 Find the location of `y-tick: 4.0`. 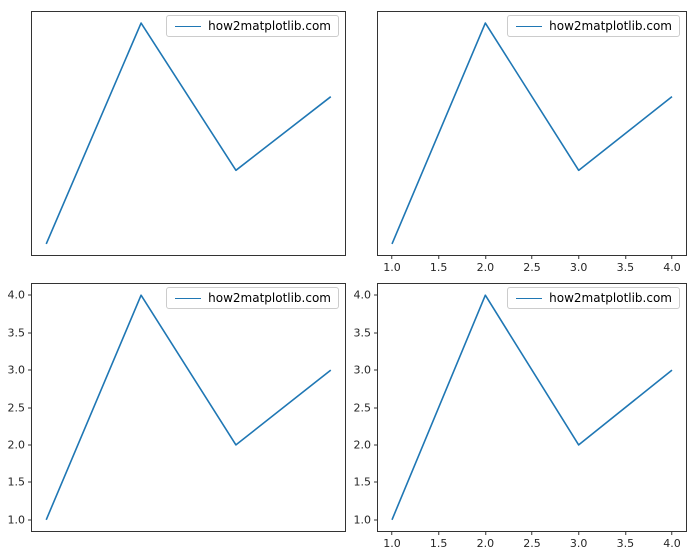

y-tick: 4.0 is located at coordinates (365, 295).